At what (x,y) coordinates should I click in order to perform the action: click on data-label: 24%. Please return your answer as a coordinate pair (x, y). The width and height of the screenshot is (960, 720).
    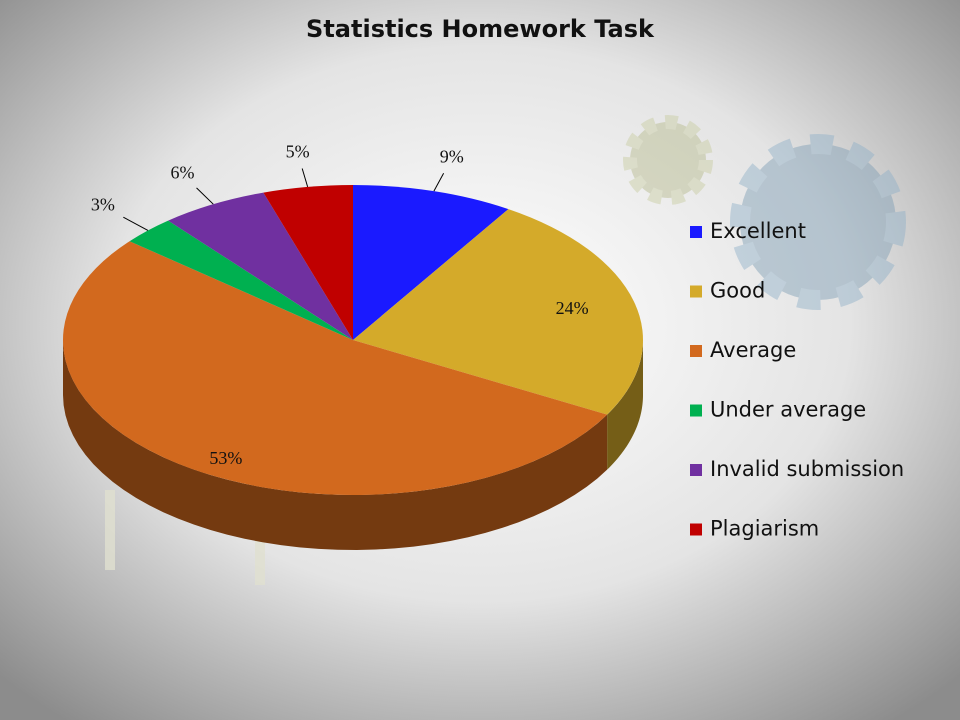
    Looking at the image, I should click on (572, 308).